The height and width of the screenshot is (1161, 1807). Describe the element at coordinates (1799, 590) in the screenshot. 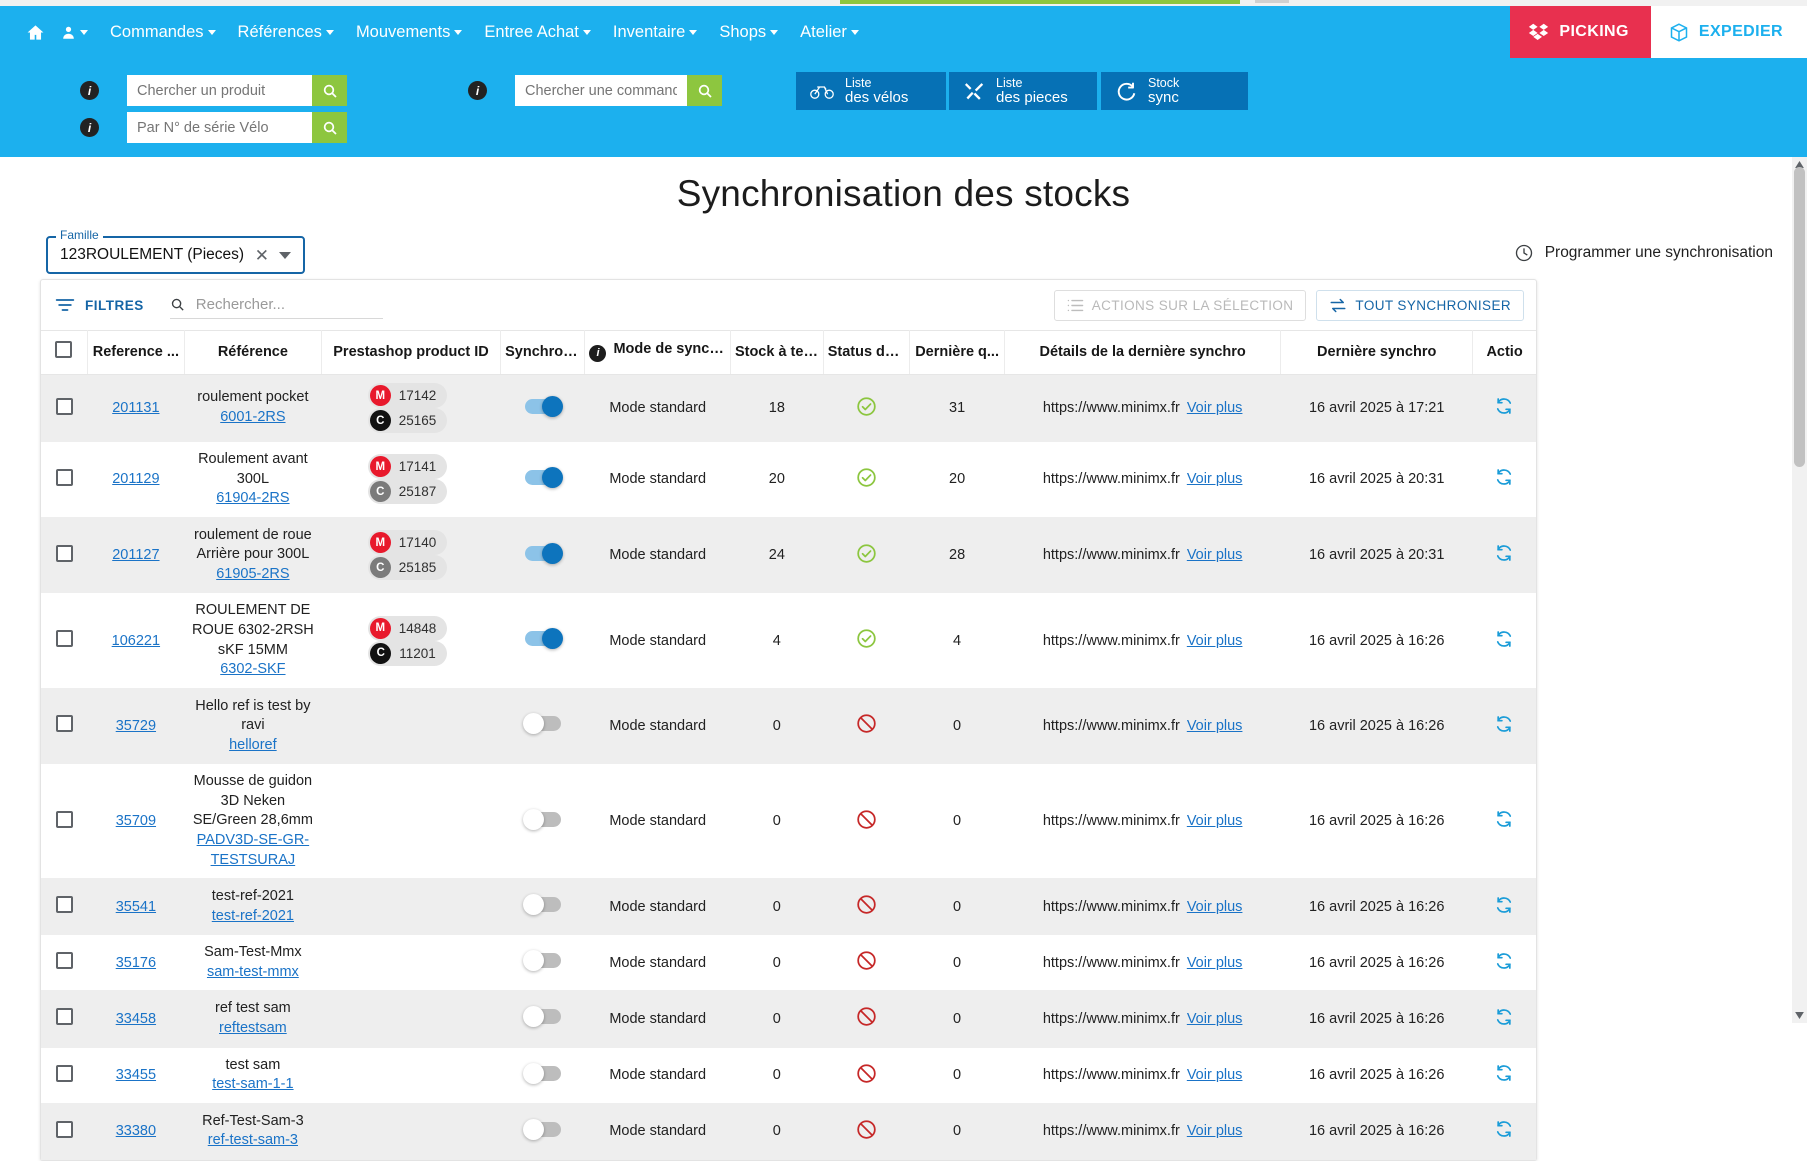

I see `vertical-scrollbar` at that location.